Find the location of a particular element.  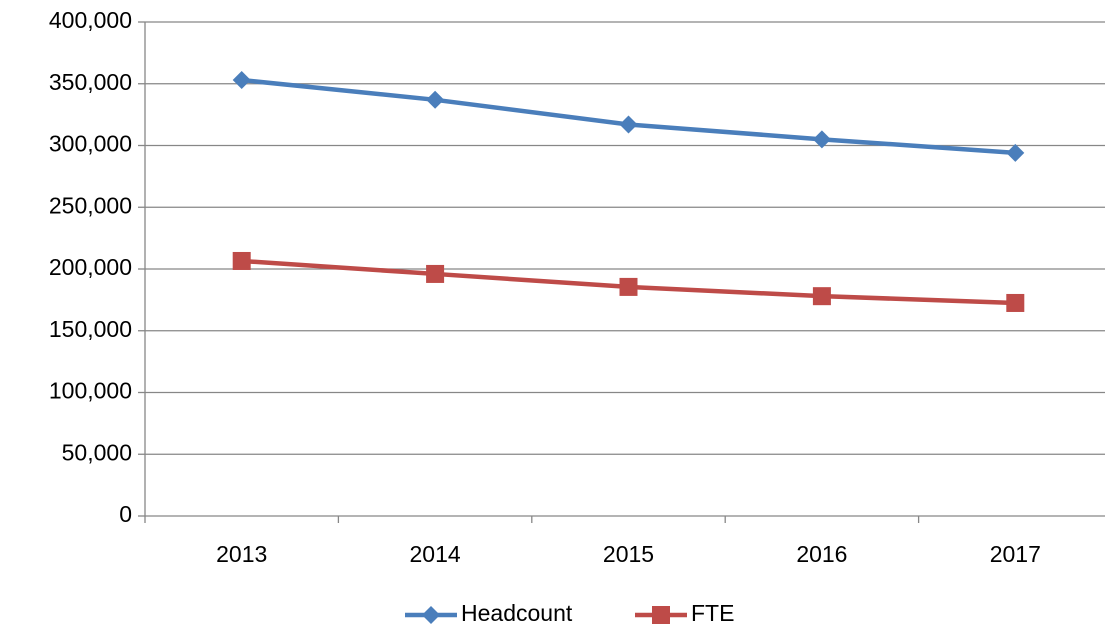

y-tick-label: 400,000 is located at coordinates (90, 20).